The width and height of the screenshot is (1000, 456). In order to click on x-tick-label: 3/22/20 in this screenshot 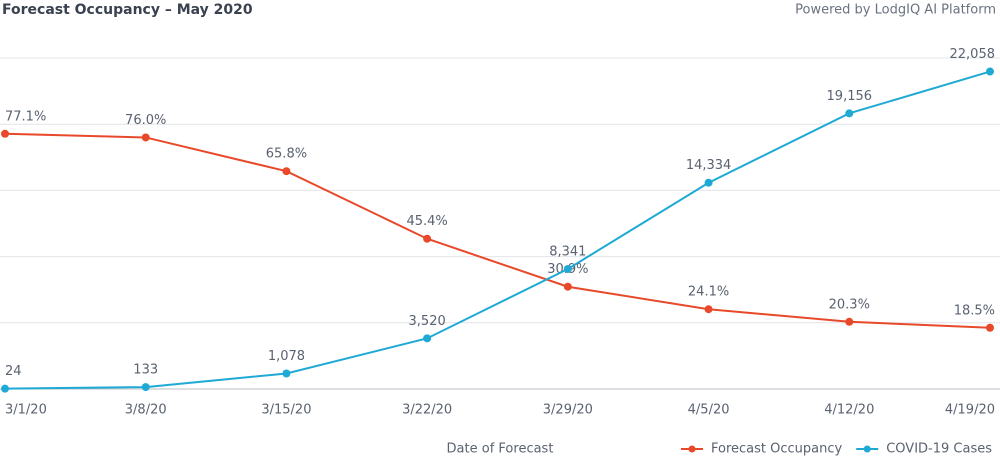, I will do `click(427, 410)`.